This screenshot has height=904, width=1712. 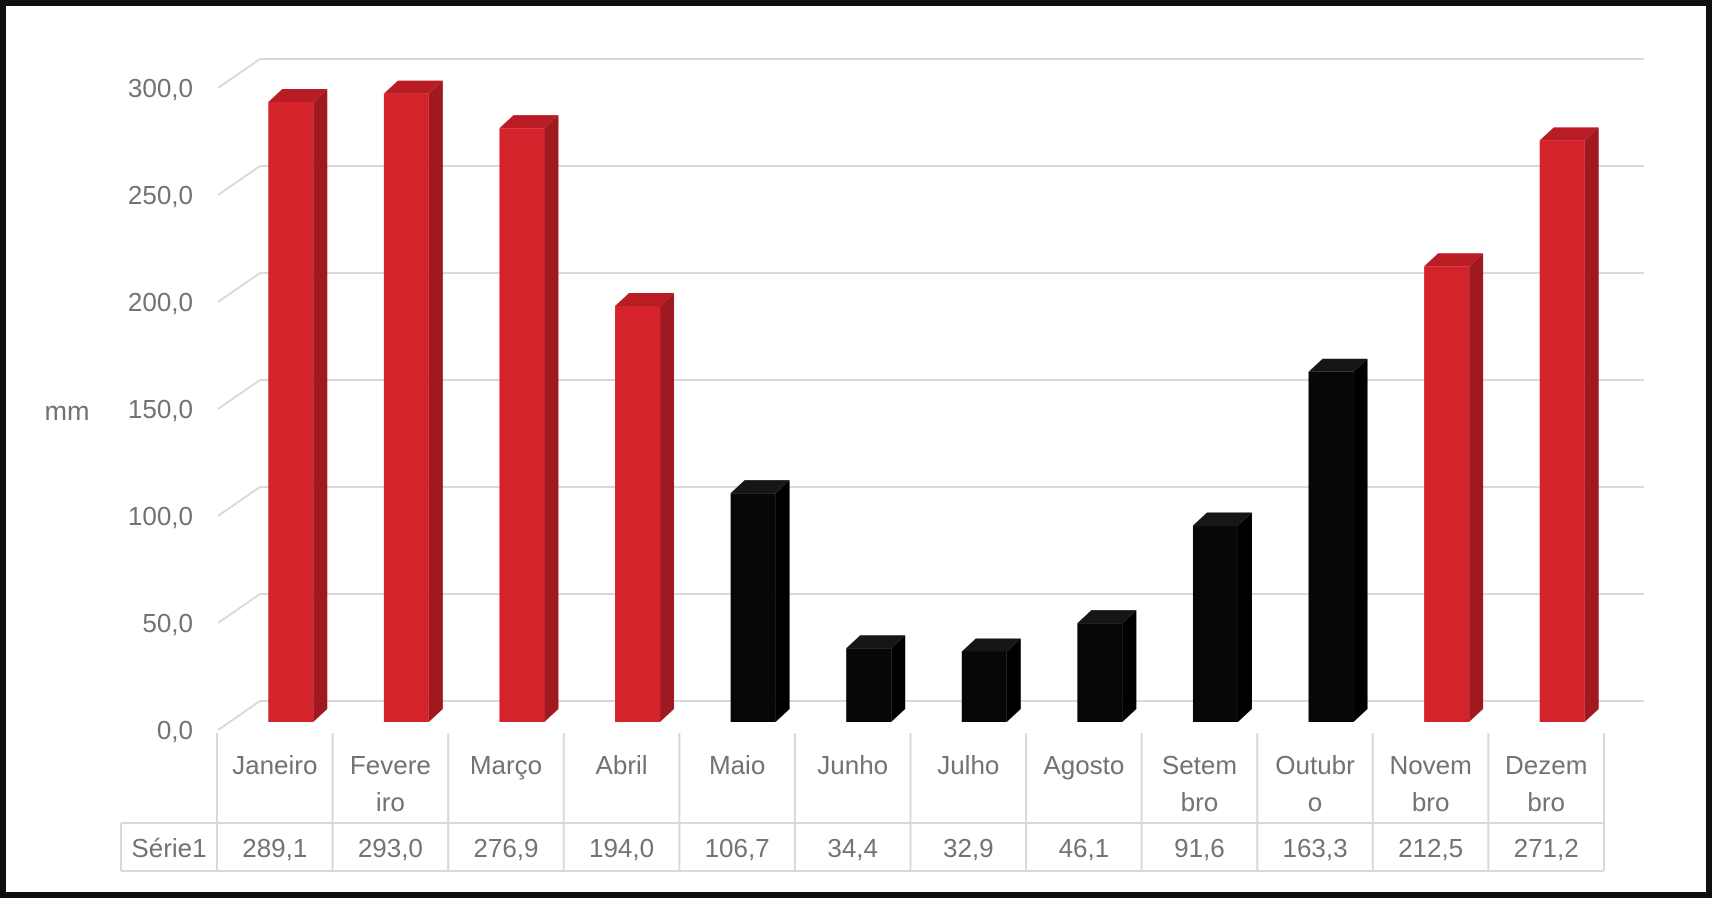 I want to click on value-cell: 163,3, so click(x=1315, y=848).